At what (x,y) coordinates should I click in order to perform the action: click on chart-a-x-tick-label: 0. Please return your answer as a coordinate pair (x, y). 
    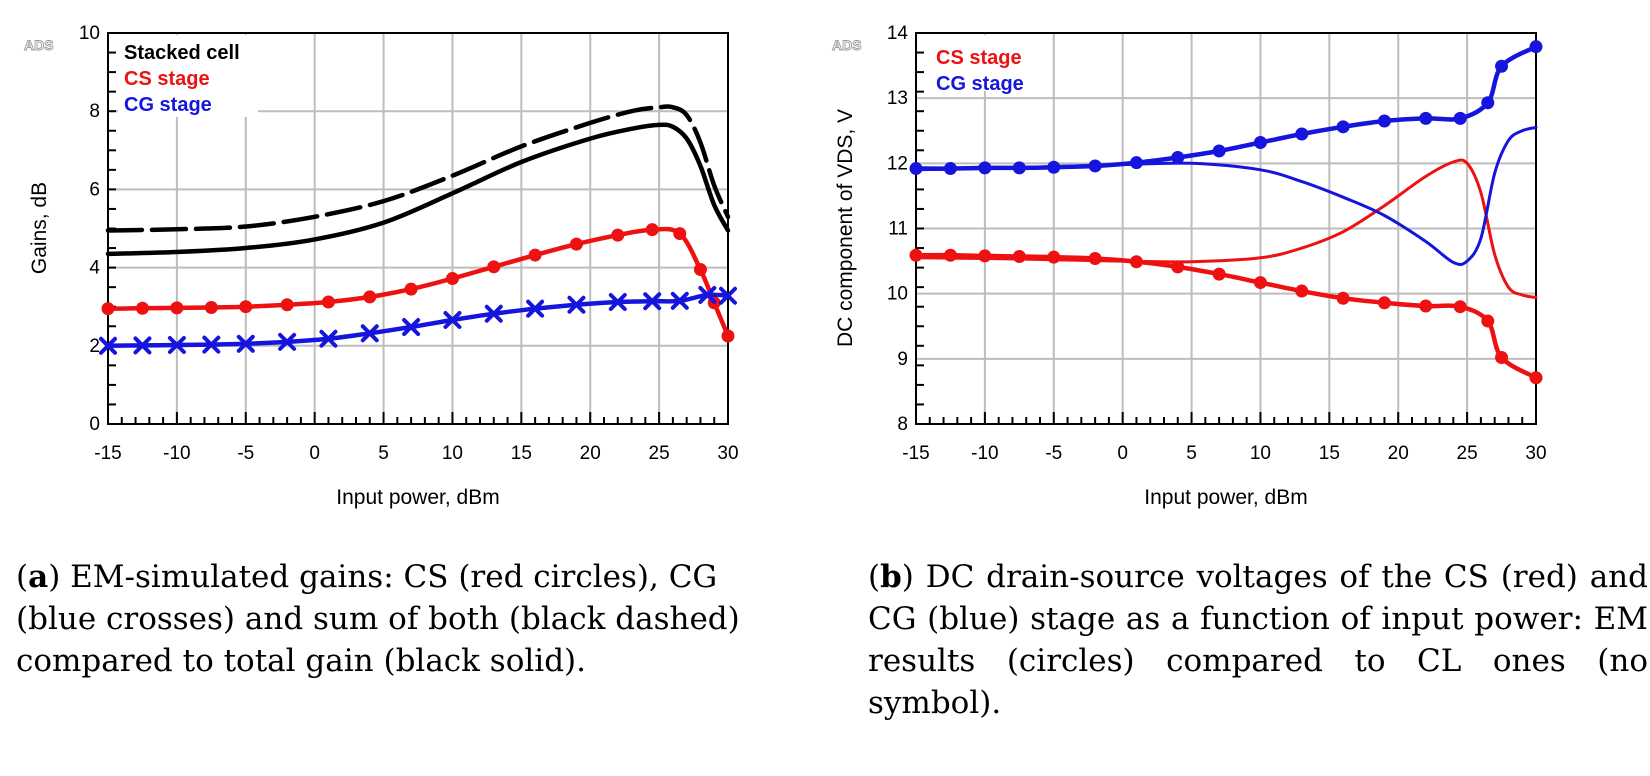
    Looking at the image, I should click on (314, 453).